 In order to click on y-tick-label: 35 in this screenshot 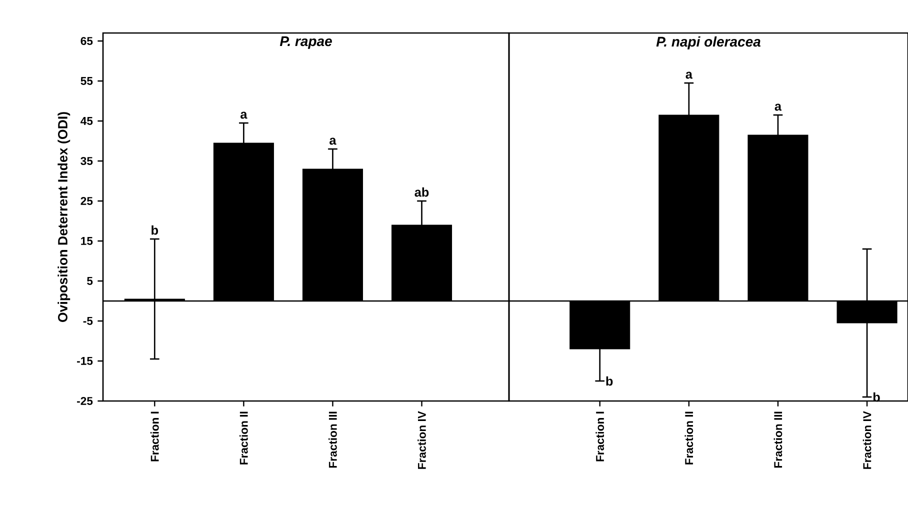, I will do `click(86, 161)`.